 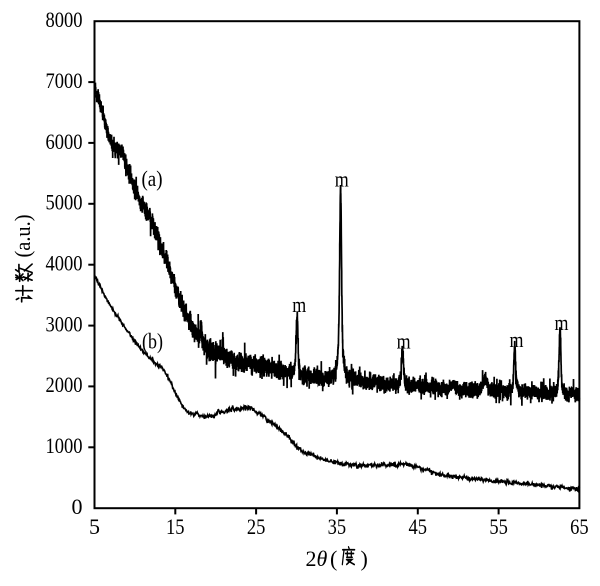 I want to click on svg-text: 25, so click(x=256, y=526).